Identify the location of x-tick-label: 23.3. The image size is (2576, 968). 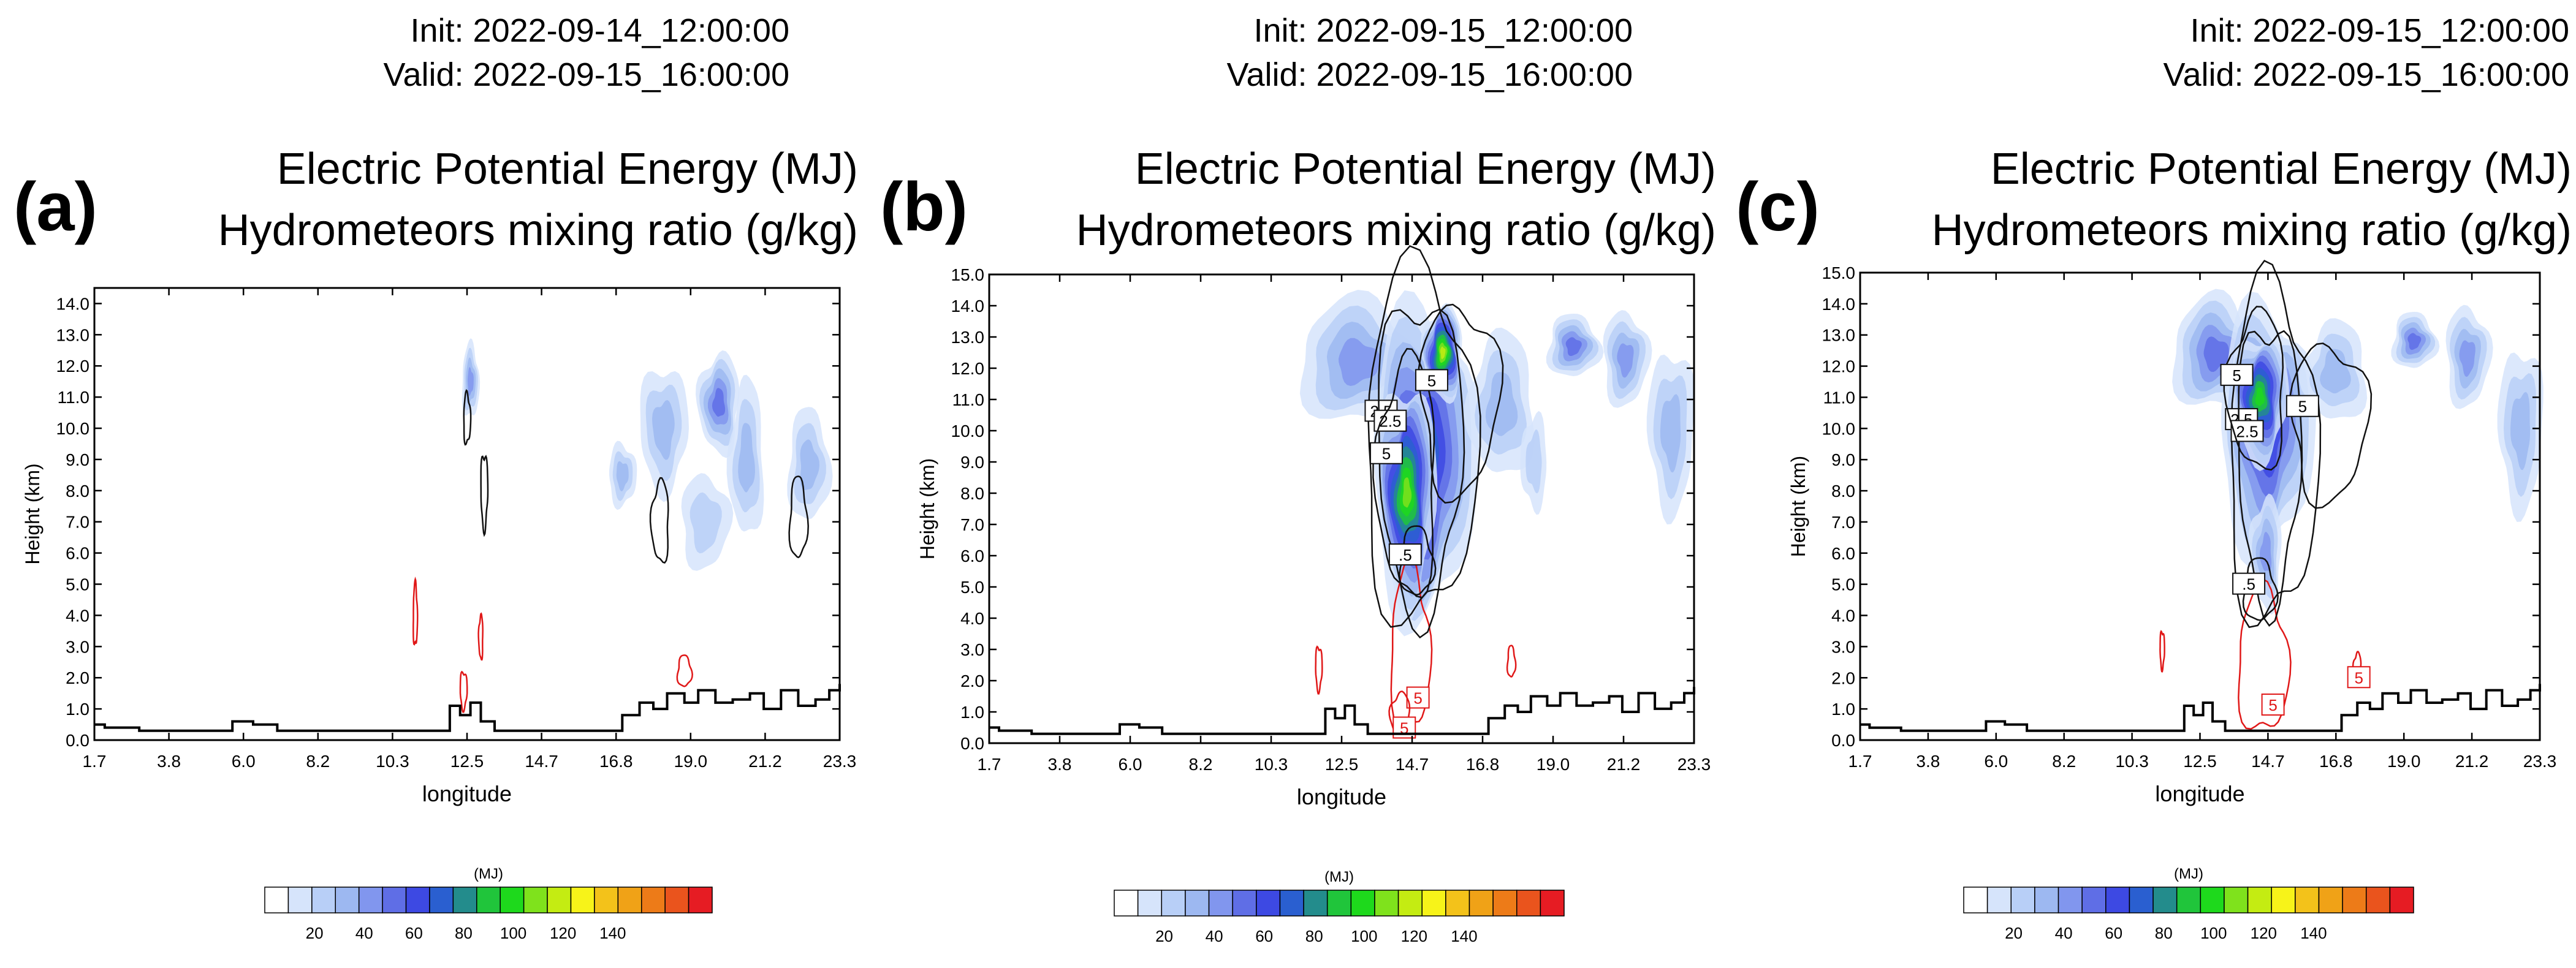
(840, 762).